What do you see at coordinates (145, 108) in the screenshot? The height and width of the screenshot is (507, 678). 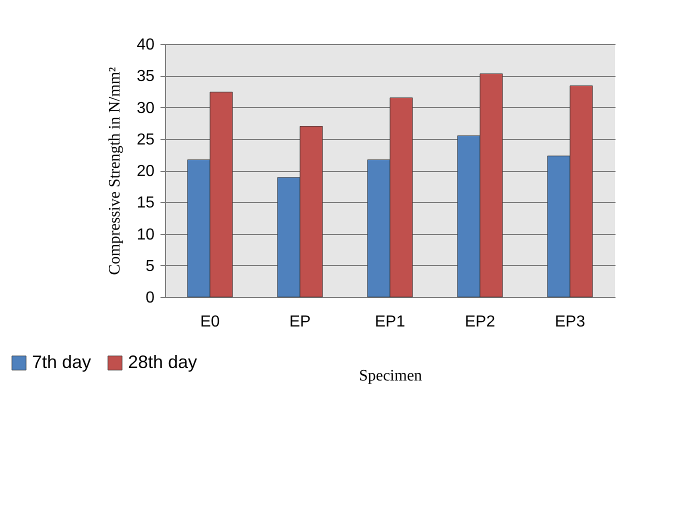 I see `y-tick-label: 30` at bounding box center [145, 108].